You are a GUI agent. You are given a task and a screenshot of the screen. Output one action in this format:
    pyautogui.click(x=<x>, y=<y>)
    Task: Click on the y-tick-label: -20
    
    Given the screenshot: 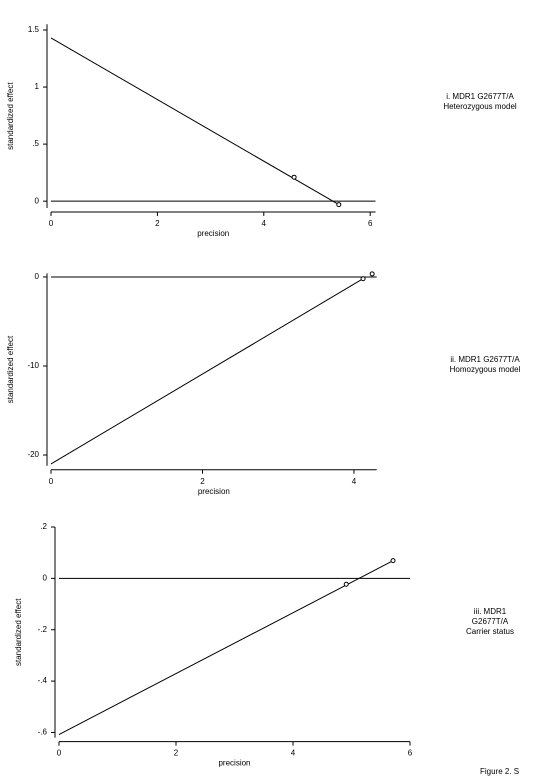 What is the action you would take?
    pyautogui.click(x=33, y=454)
    